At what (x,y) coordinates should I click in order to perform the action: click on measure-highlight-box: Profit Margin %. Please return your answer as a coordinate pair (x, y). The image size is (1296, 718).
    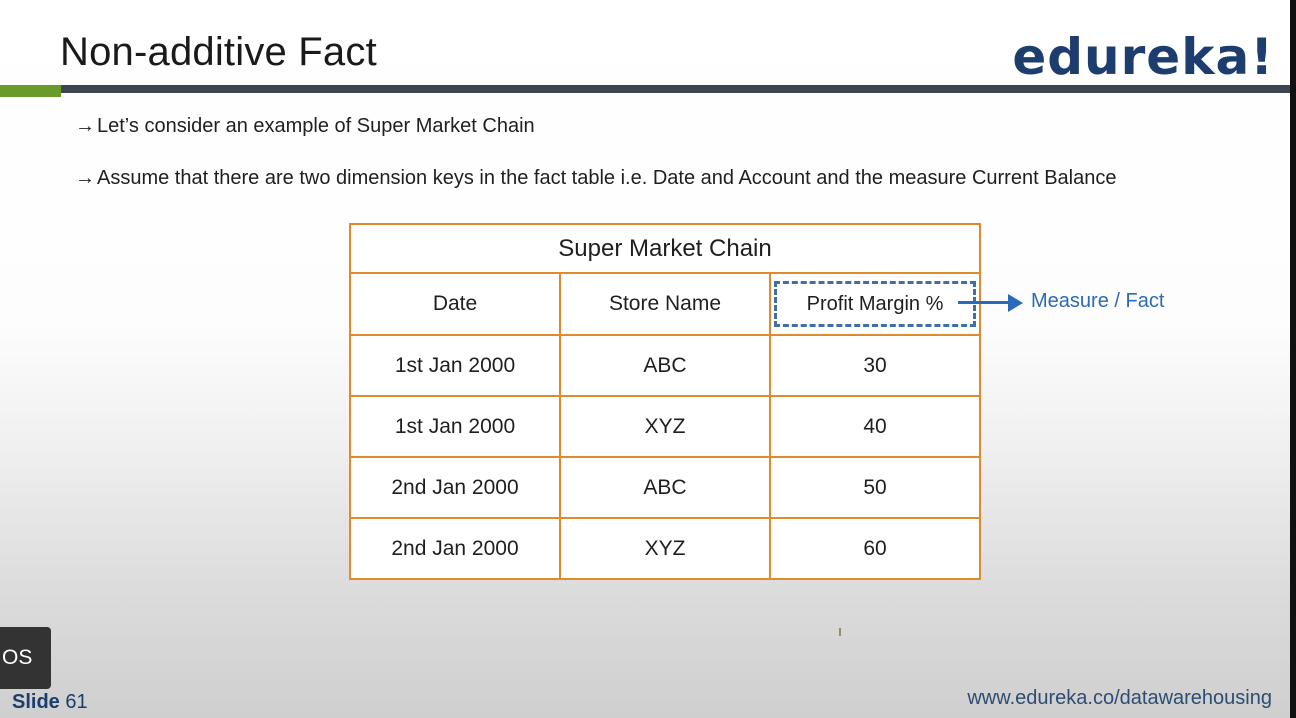
    Looking at the image, I should click on (875, 304).